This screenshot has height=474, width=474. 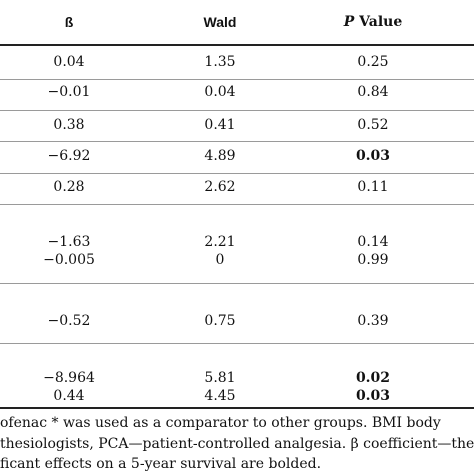 I want to click on cell-wald: 2.62, so click(x=220, y=187).